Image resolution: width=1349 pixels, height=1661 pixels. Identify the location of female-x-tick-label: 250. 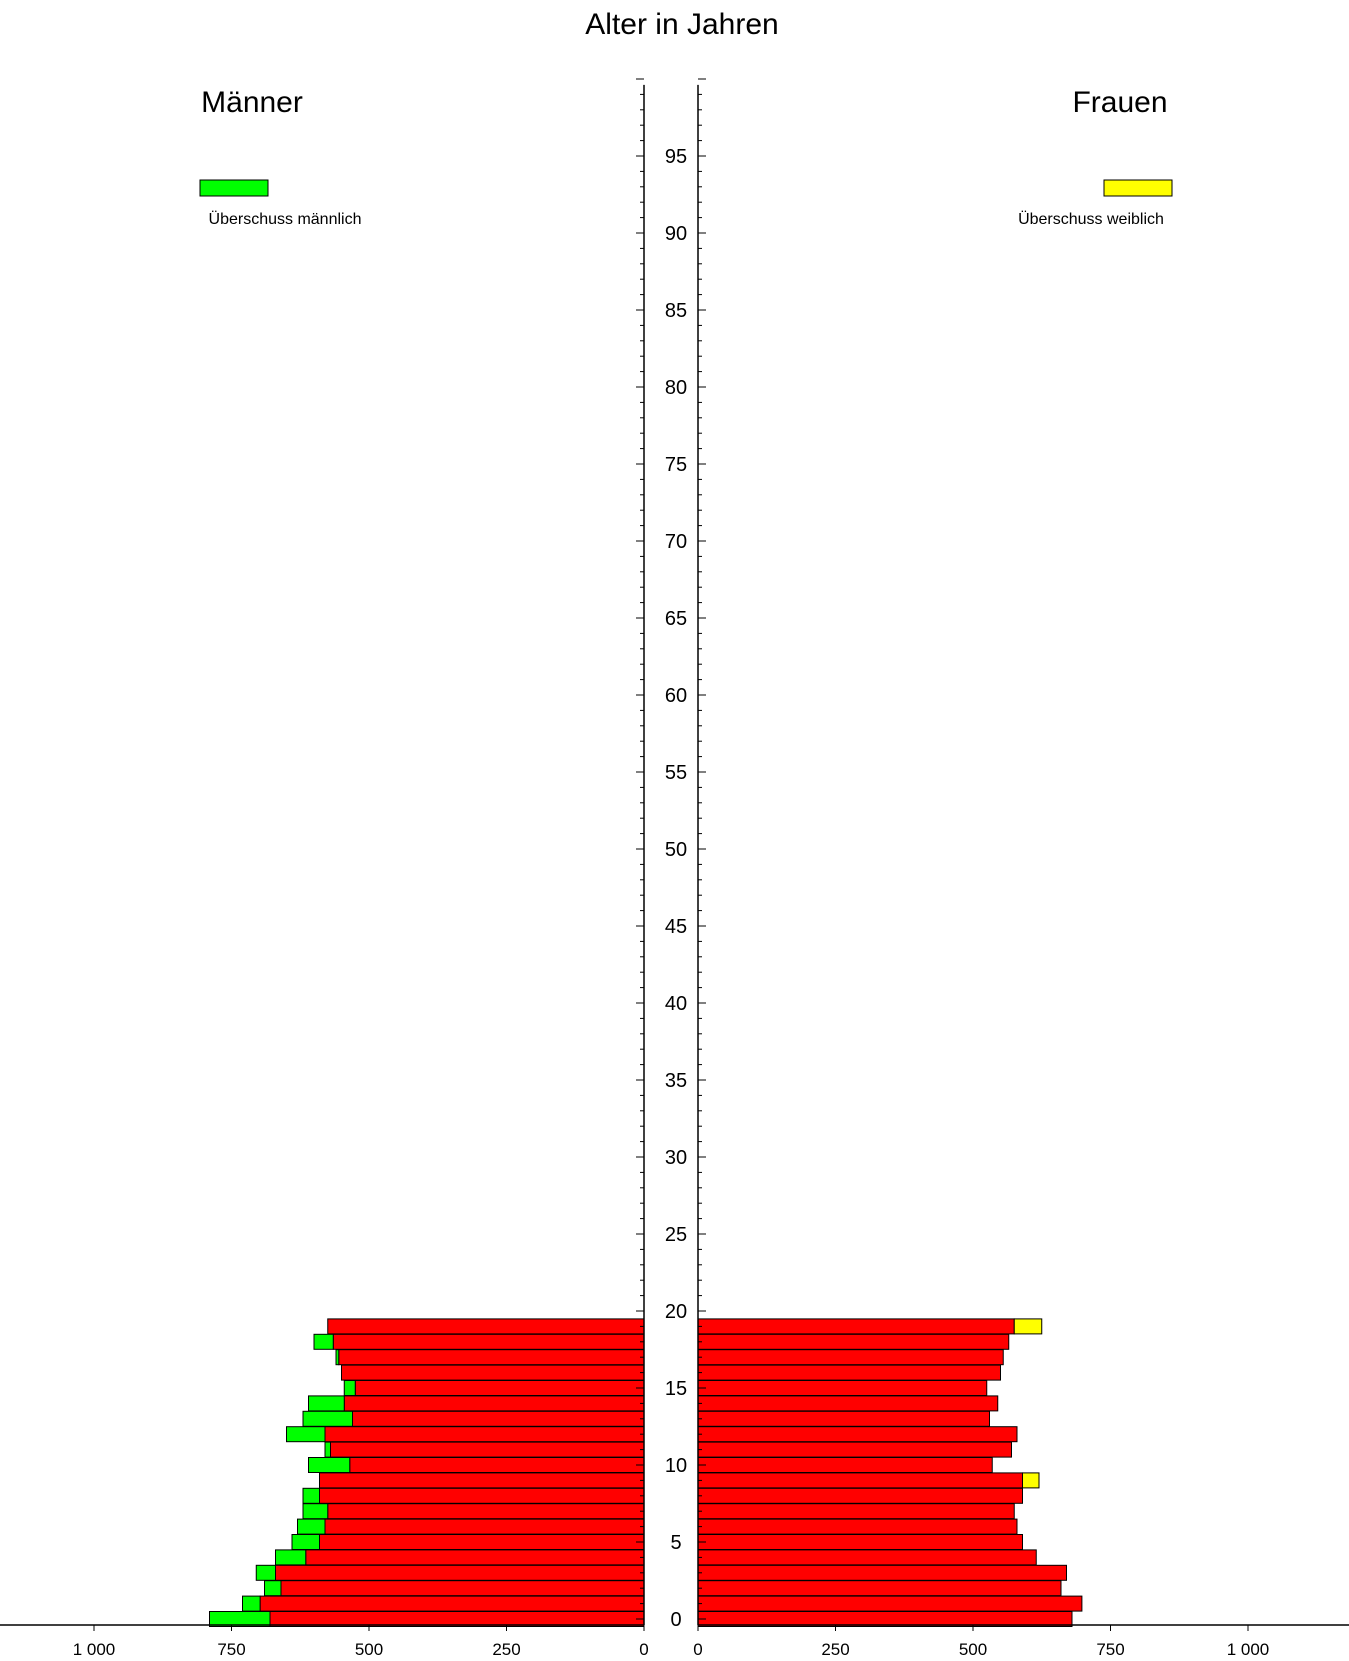
(835, 1649).